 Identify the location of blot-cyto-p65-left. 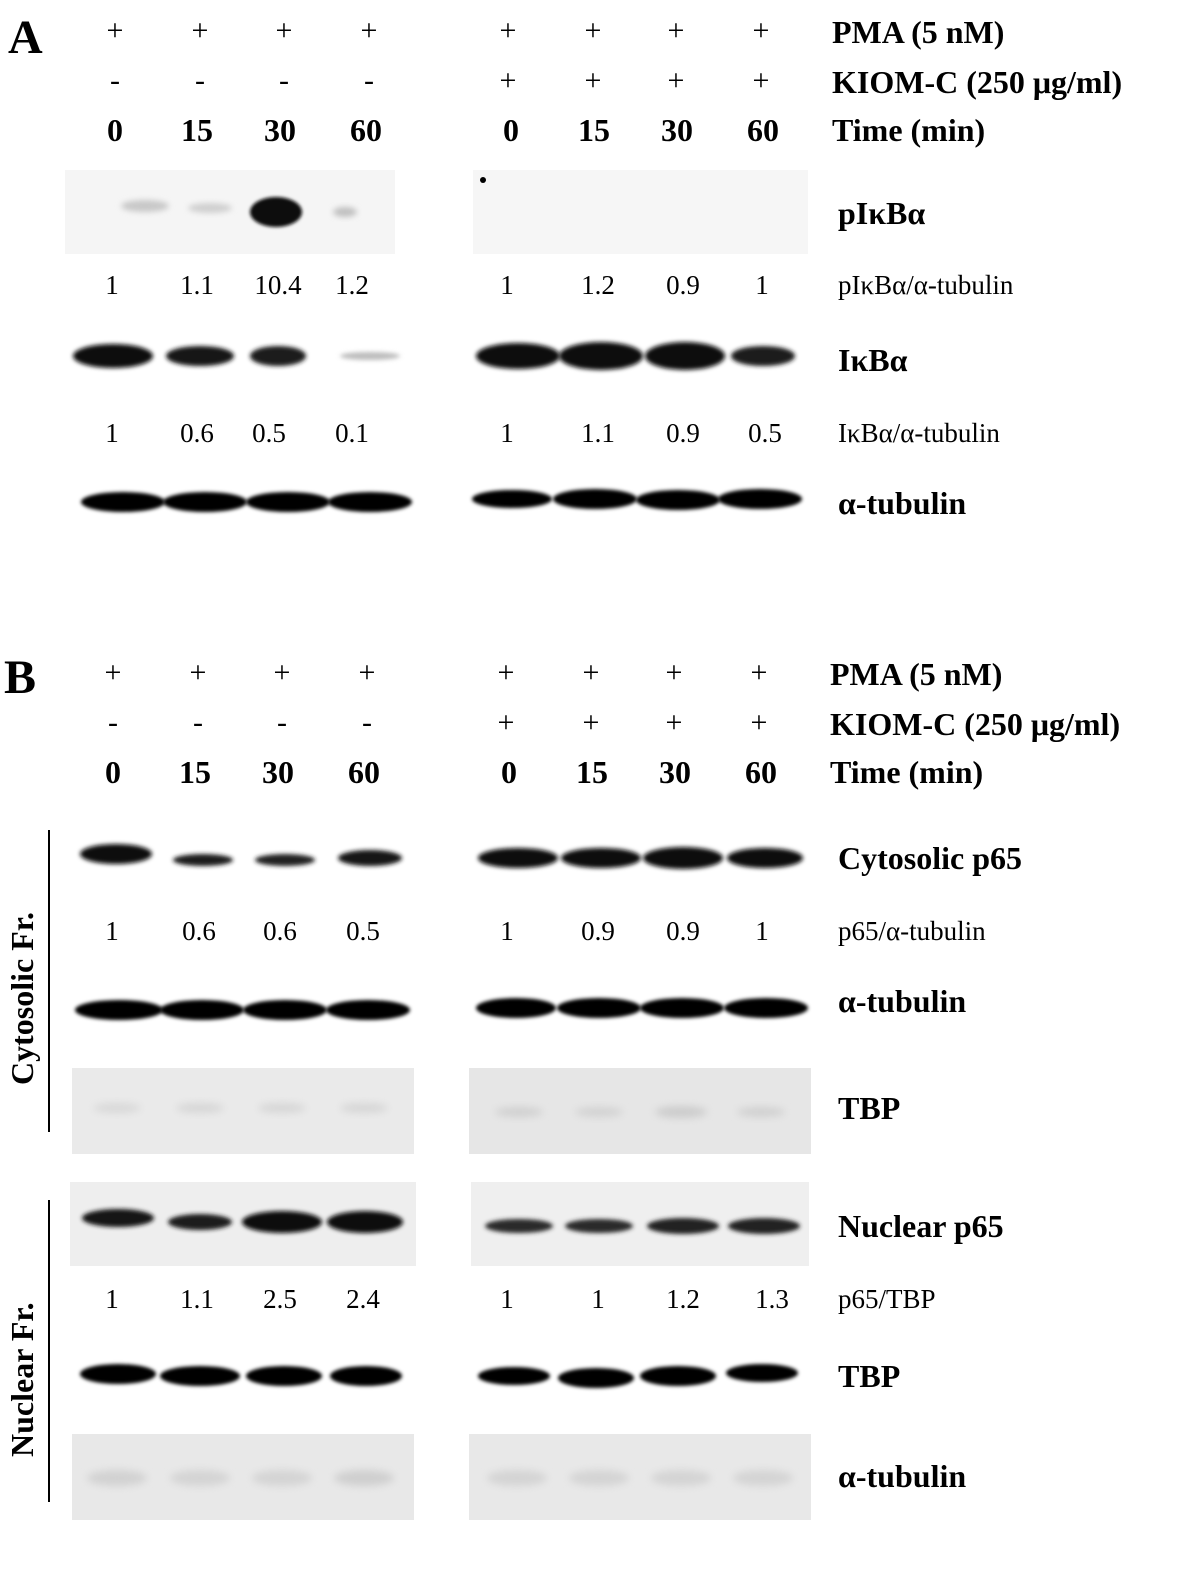
(241, 855).